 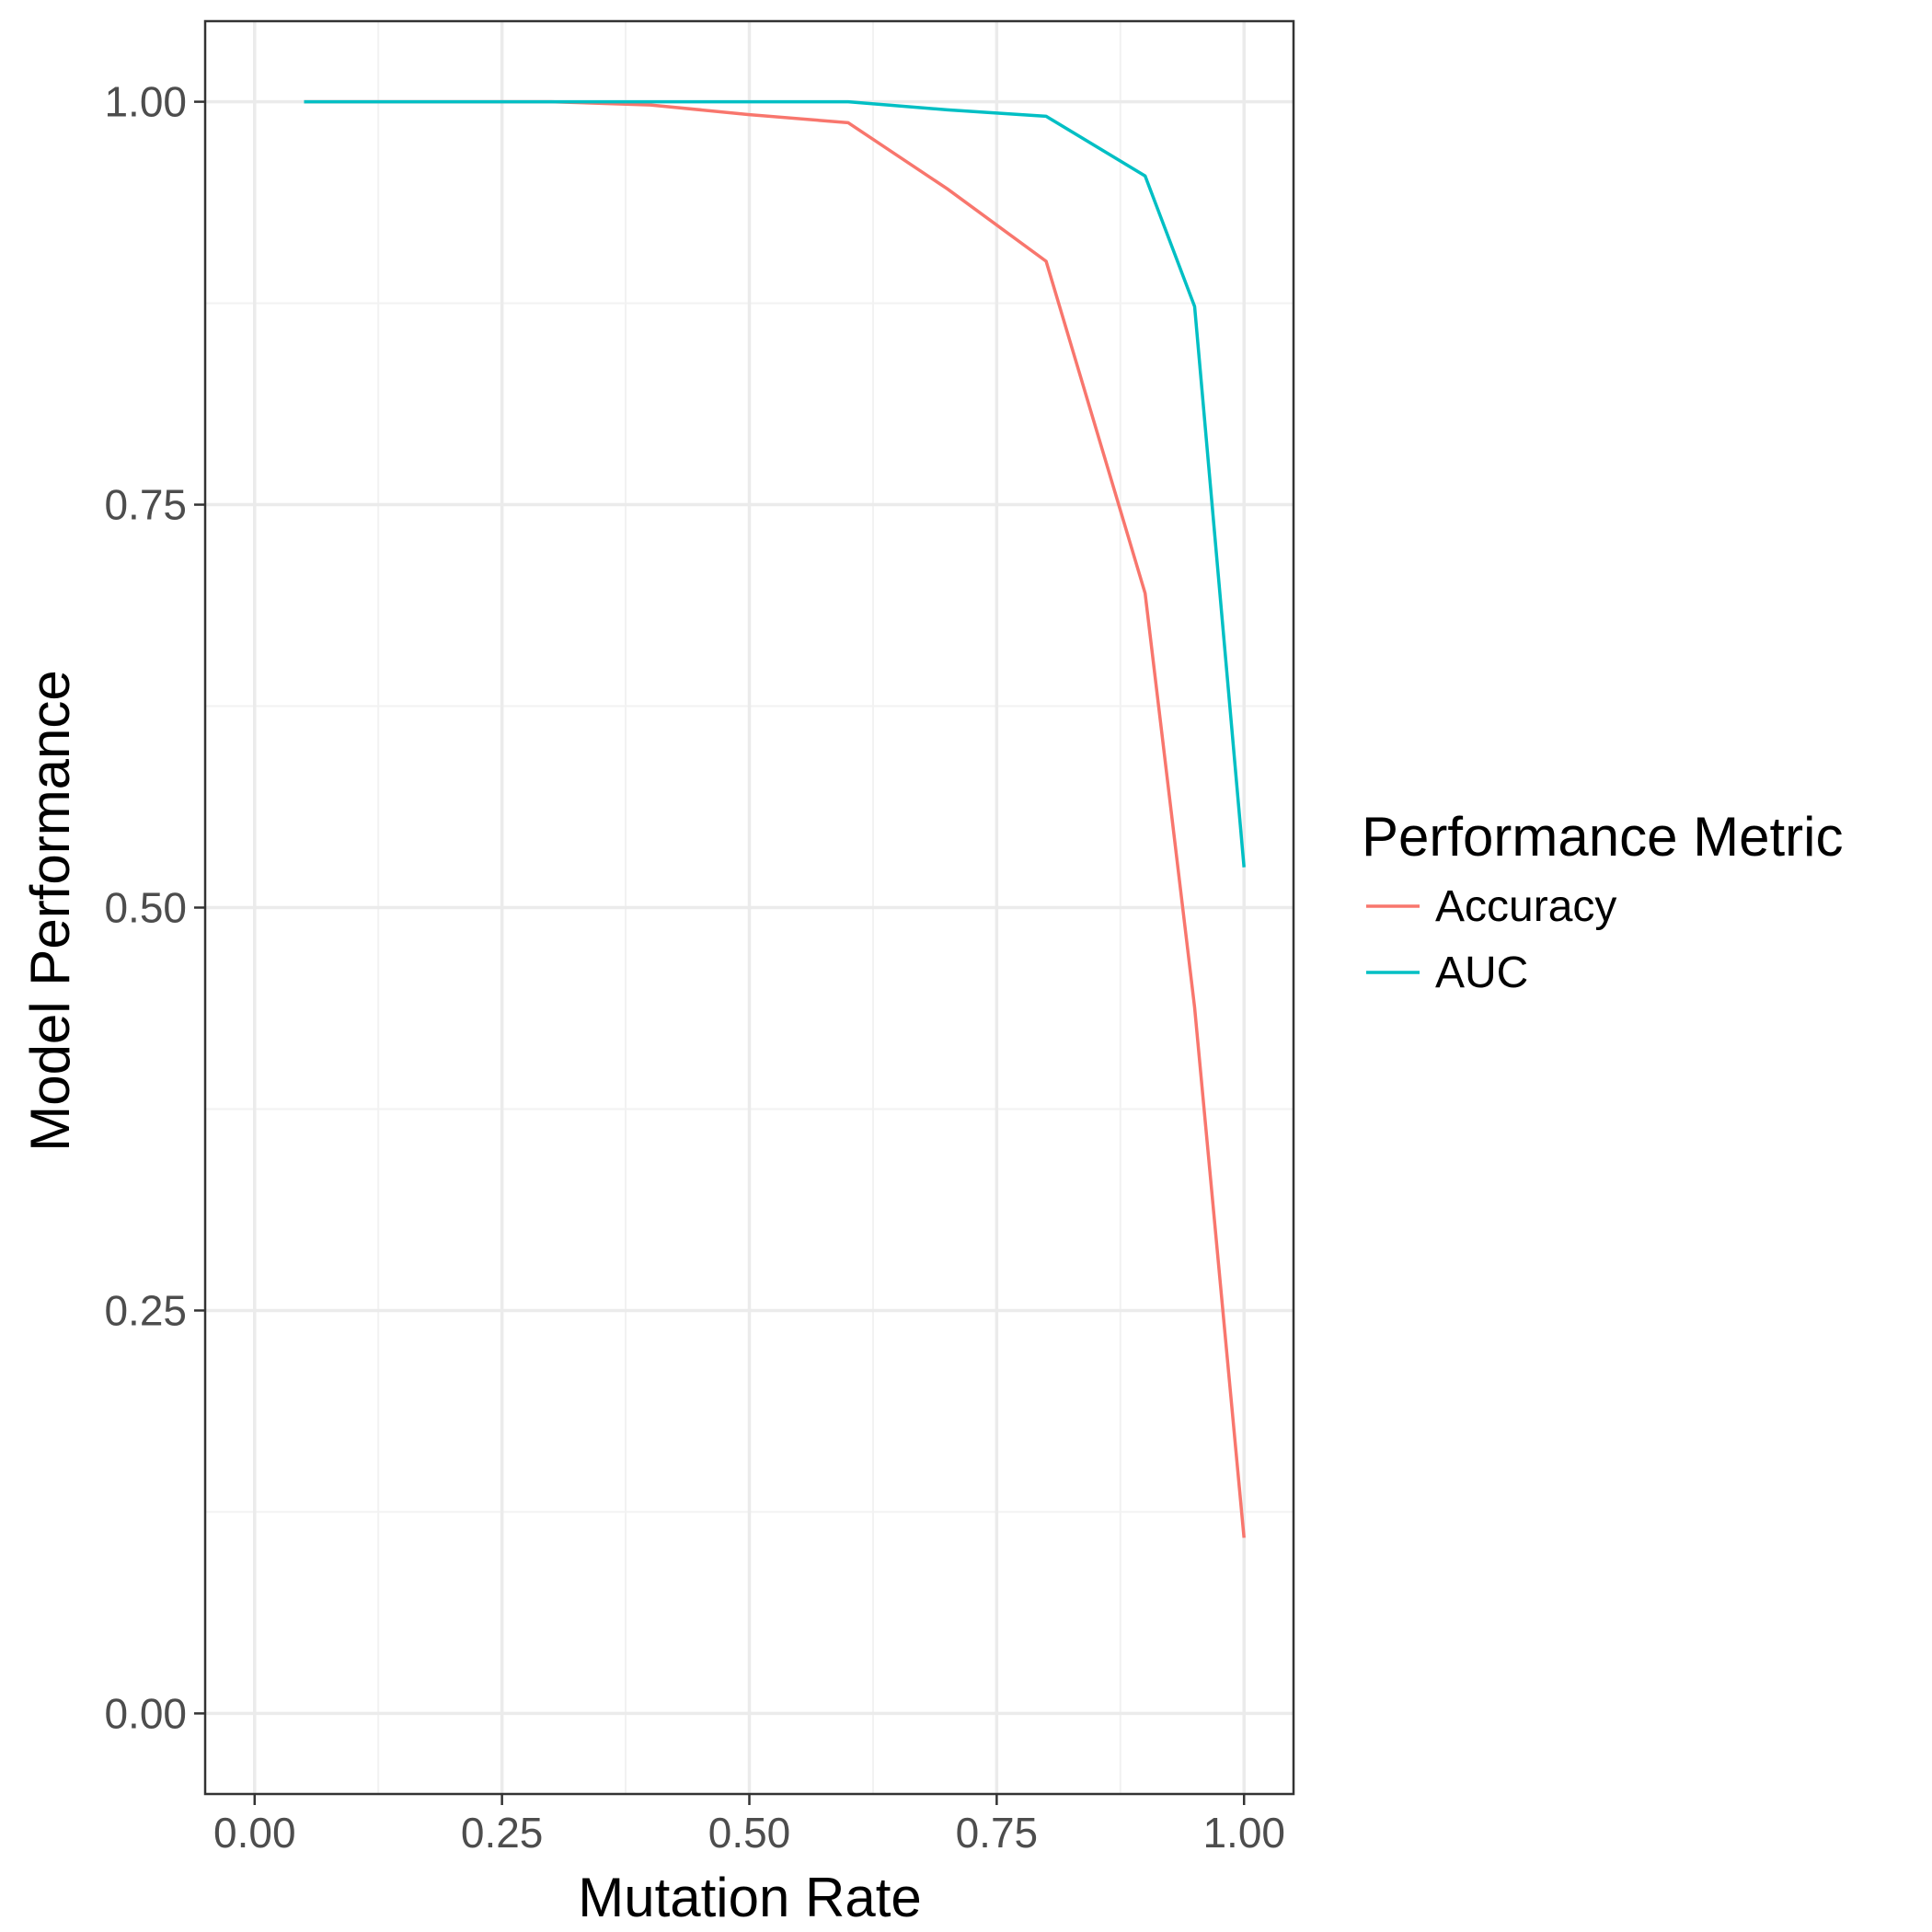 What do you see at coordinates (1491, 939) in the screenshot?
I see `legend-items: Accuracy AUC` at bounding box center [1491, 939].